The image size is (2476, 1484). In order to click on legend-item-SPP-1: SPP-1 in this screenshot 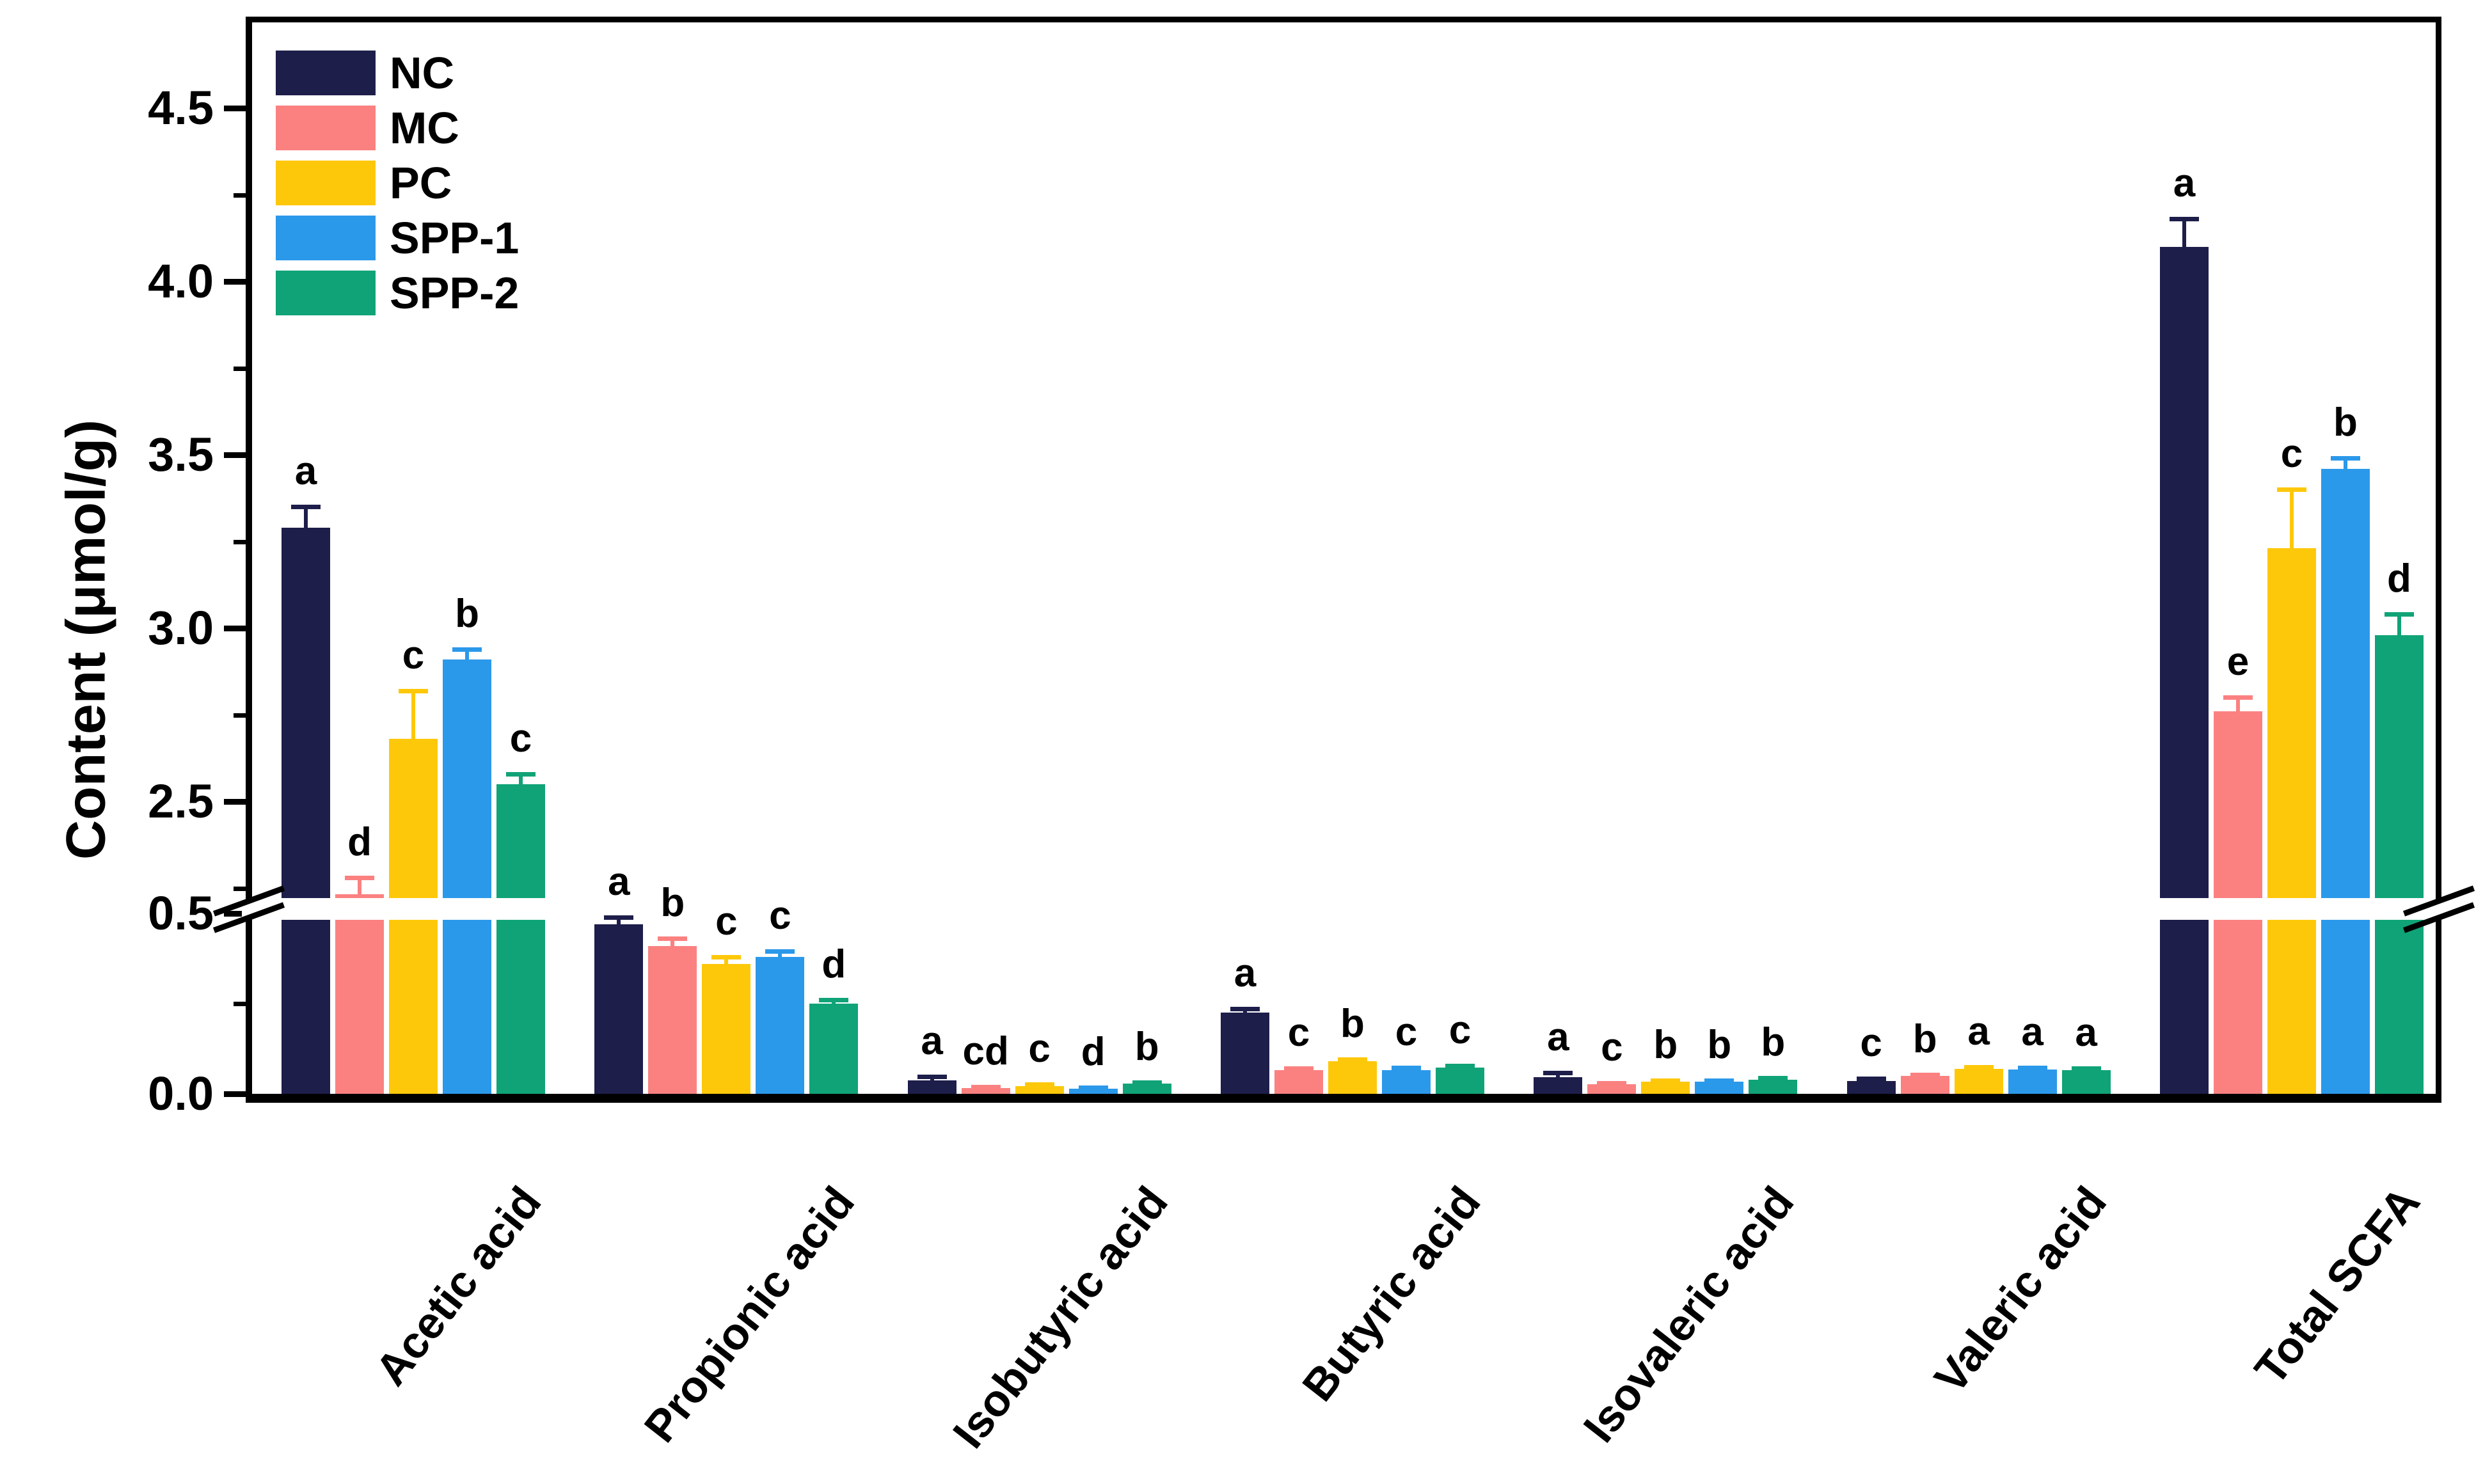, I will do `click(468, 238)`.